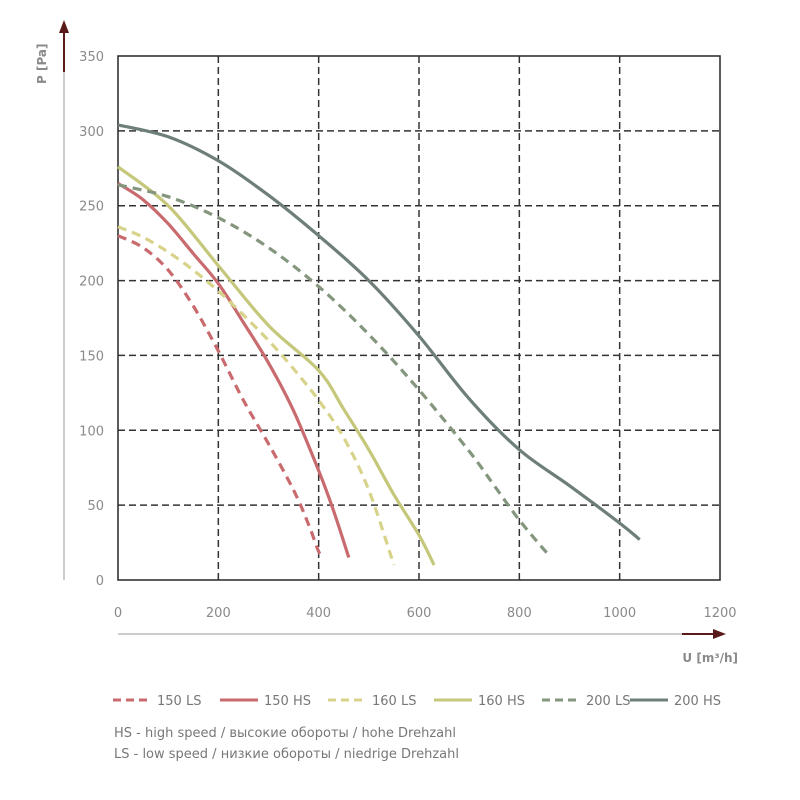  What do you see at coordinates (710, 658) in the screenshot?
I see `x-axis-label: U [m³/h]` at bounding box center [710, 658].